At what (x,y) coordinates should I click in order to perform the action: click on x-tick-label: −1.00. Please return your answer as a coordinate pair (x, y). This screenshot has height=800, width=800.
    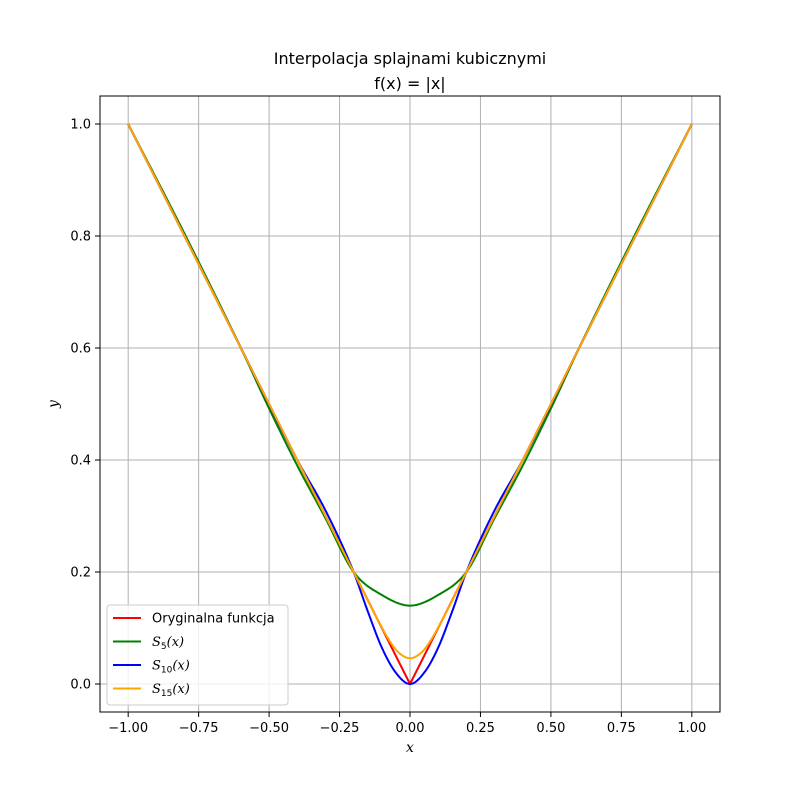
    Looking at the image, I should click on (128, 728).